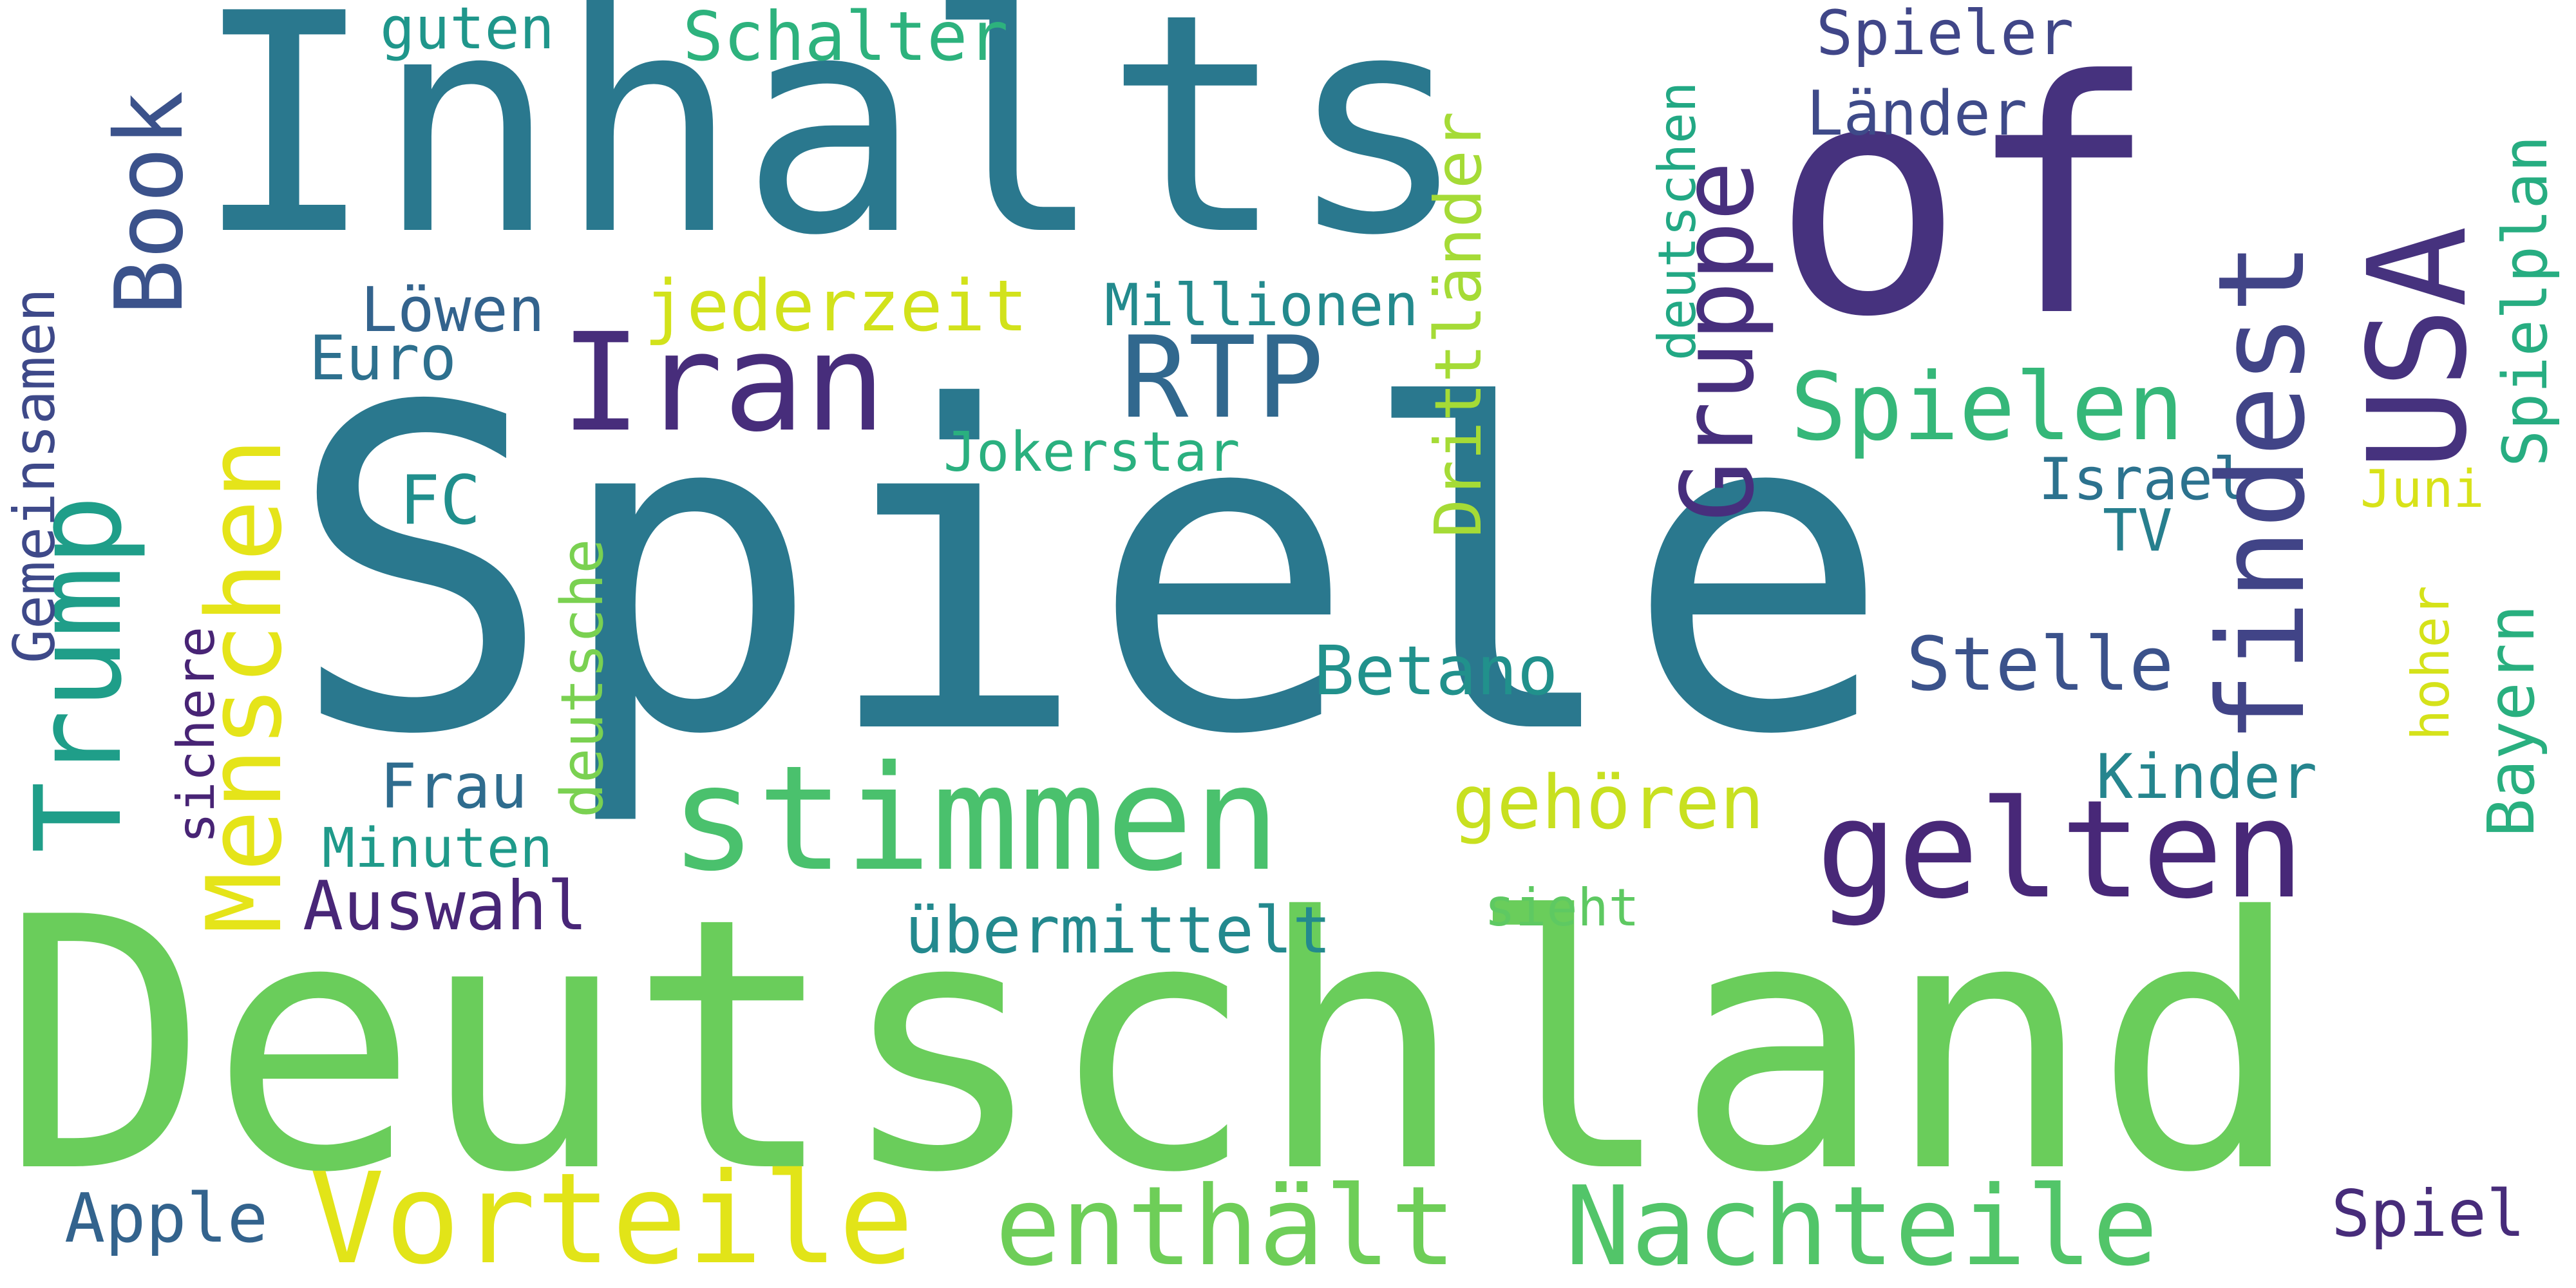  I want to click on word-iran: Iran, so click(723, 383).